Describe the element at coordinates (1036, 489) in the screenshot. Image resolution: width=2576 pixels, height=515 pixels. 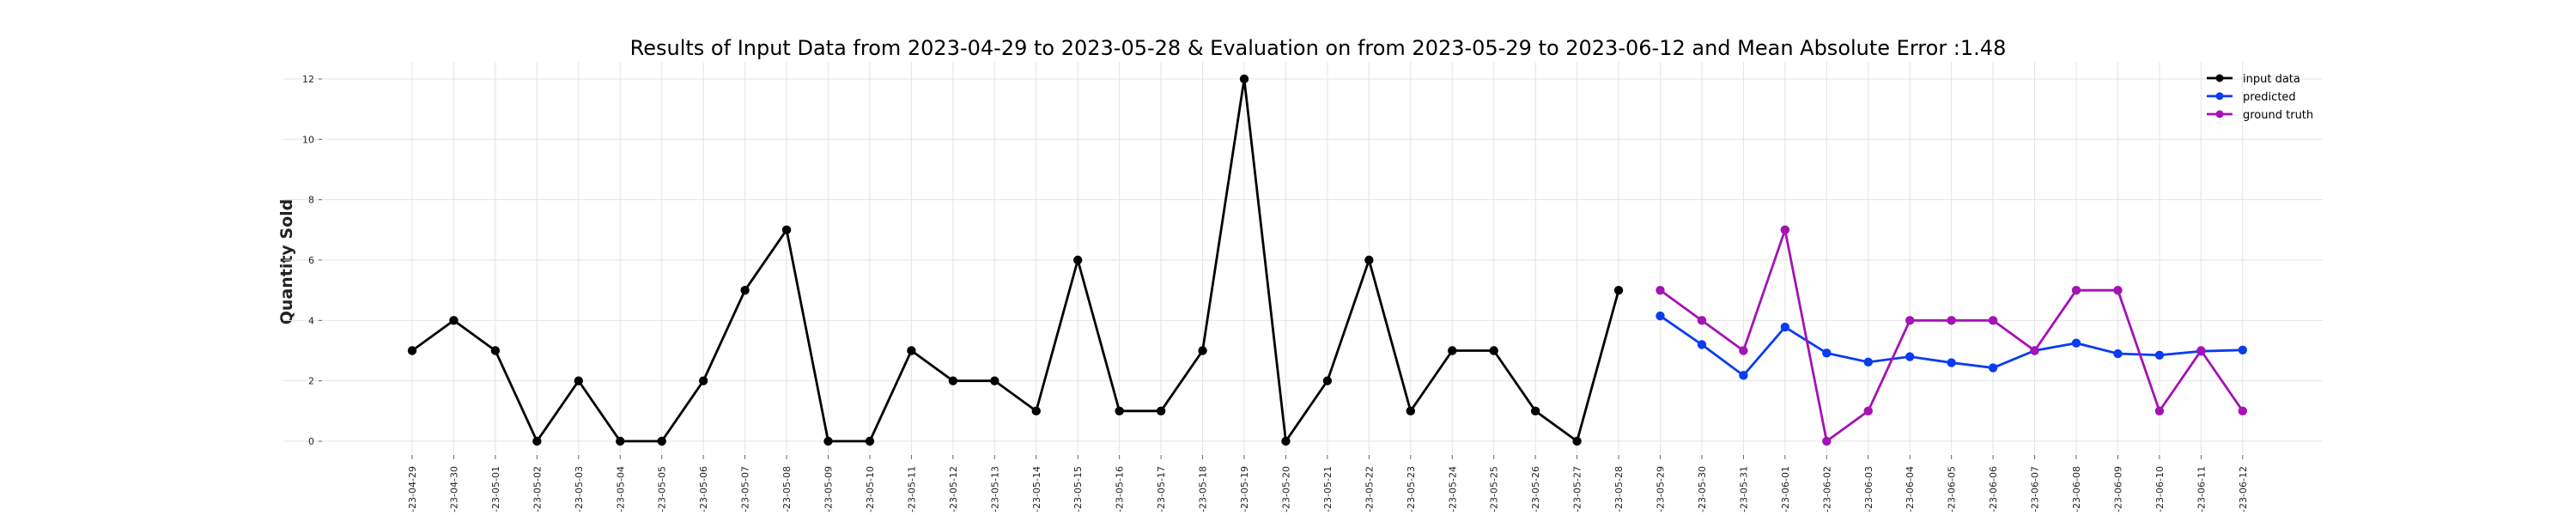
I see `x-tick-label: -23-05-14` at that location.